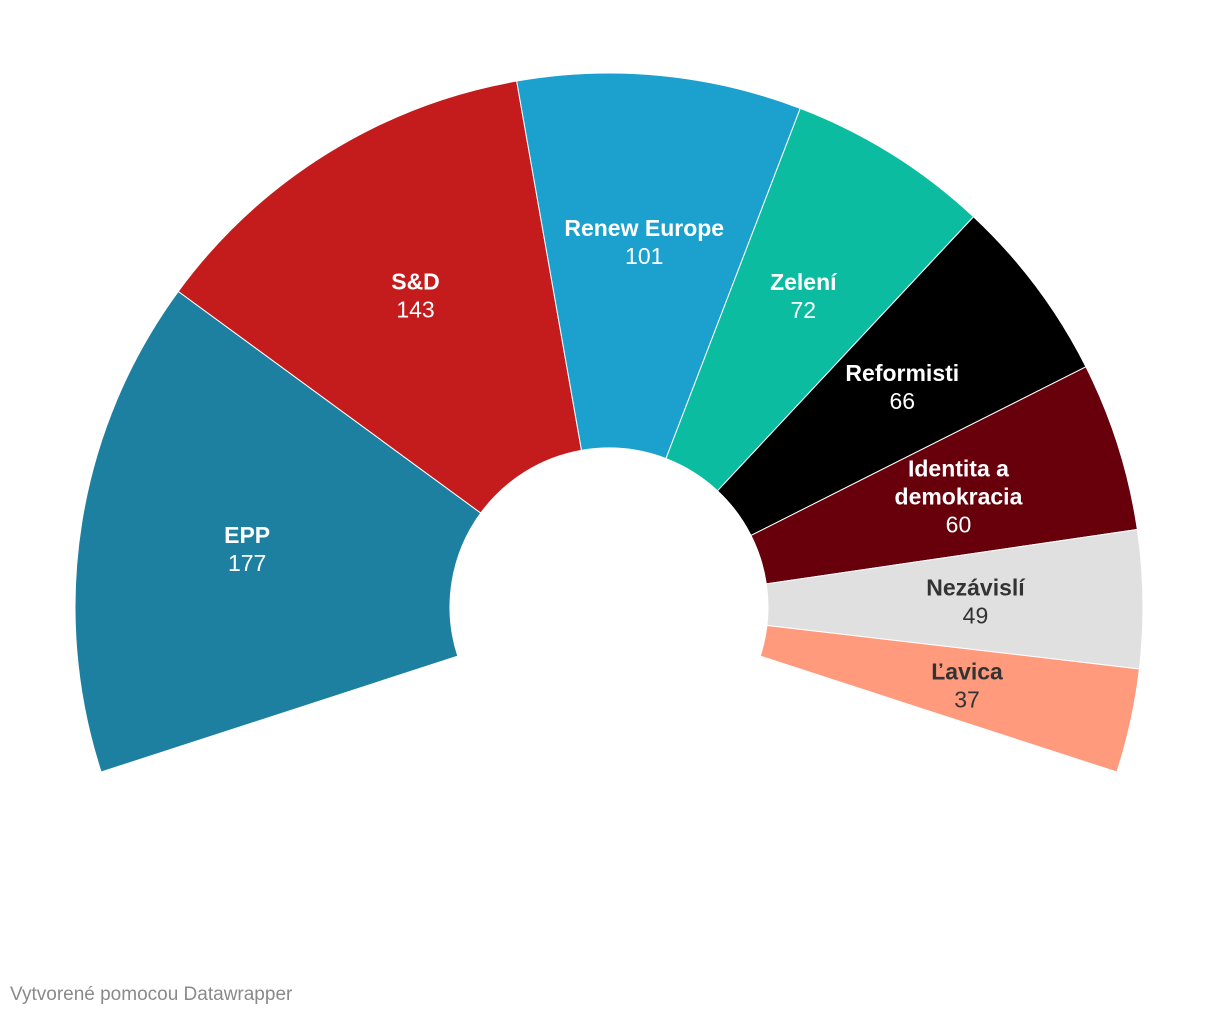  I want to click on slice-label-zeleni: Zelení 72, so click(804, 296).